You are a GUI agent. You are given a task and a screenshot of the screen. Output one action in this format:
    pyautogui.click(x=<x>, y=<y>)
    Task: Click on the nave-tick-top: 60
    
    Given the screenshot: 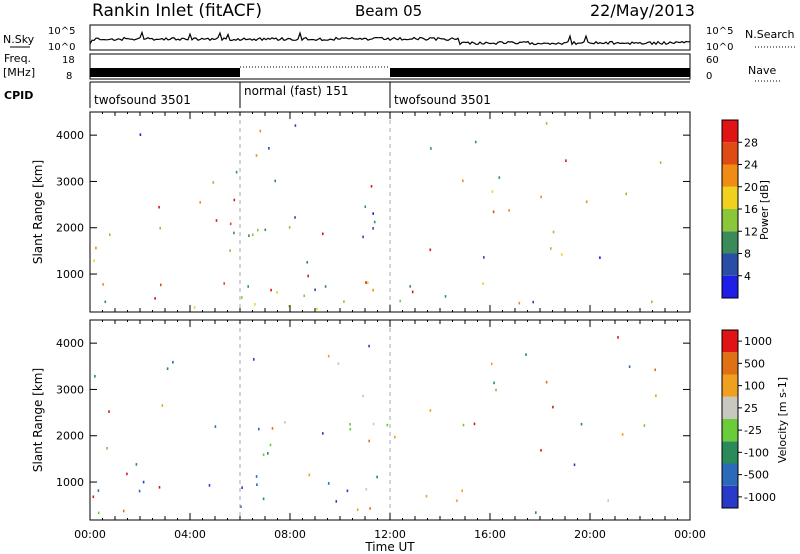 What is the action you would take?
    pyautogui.click(x=712, y=60)
    